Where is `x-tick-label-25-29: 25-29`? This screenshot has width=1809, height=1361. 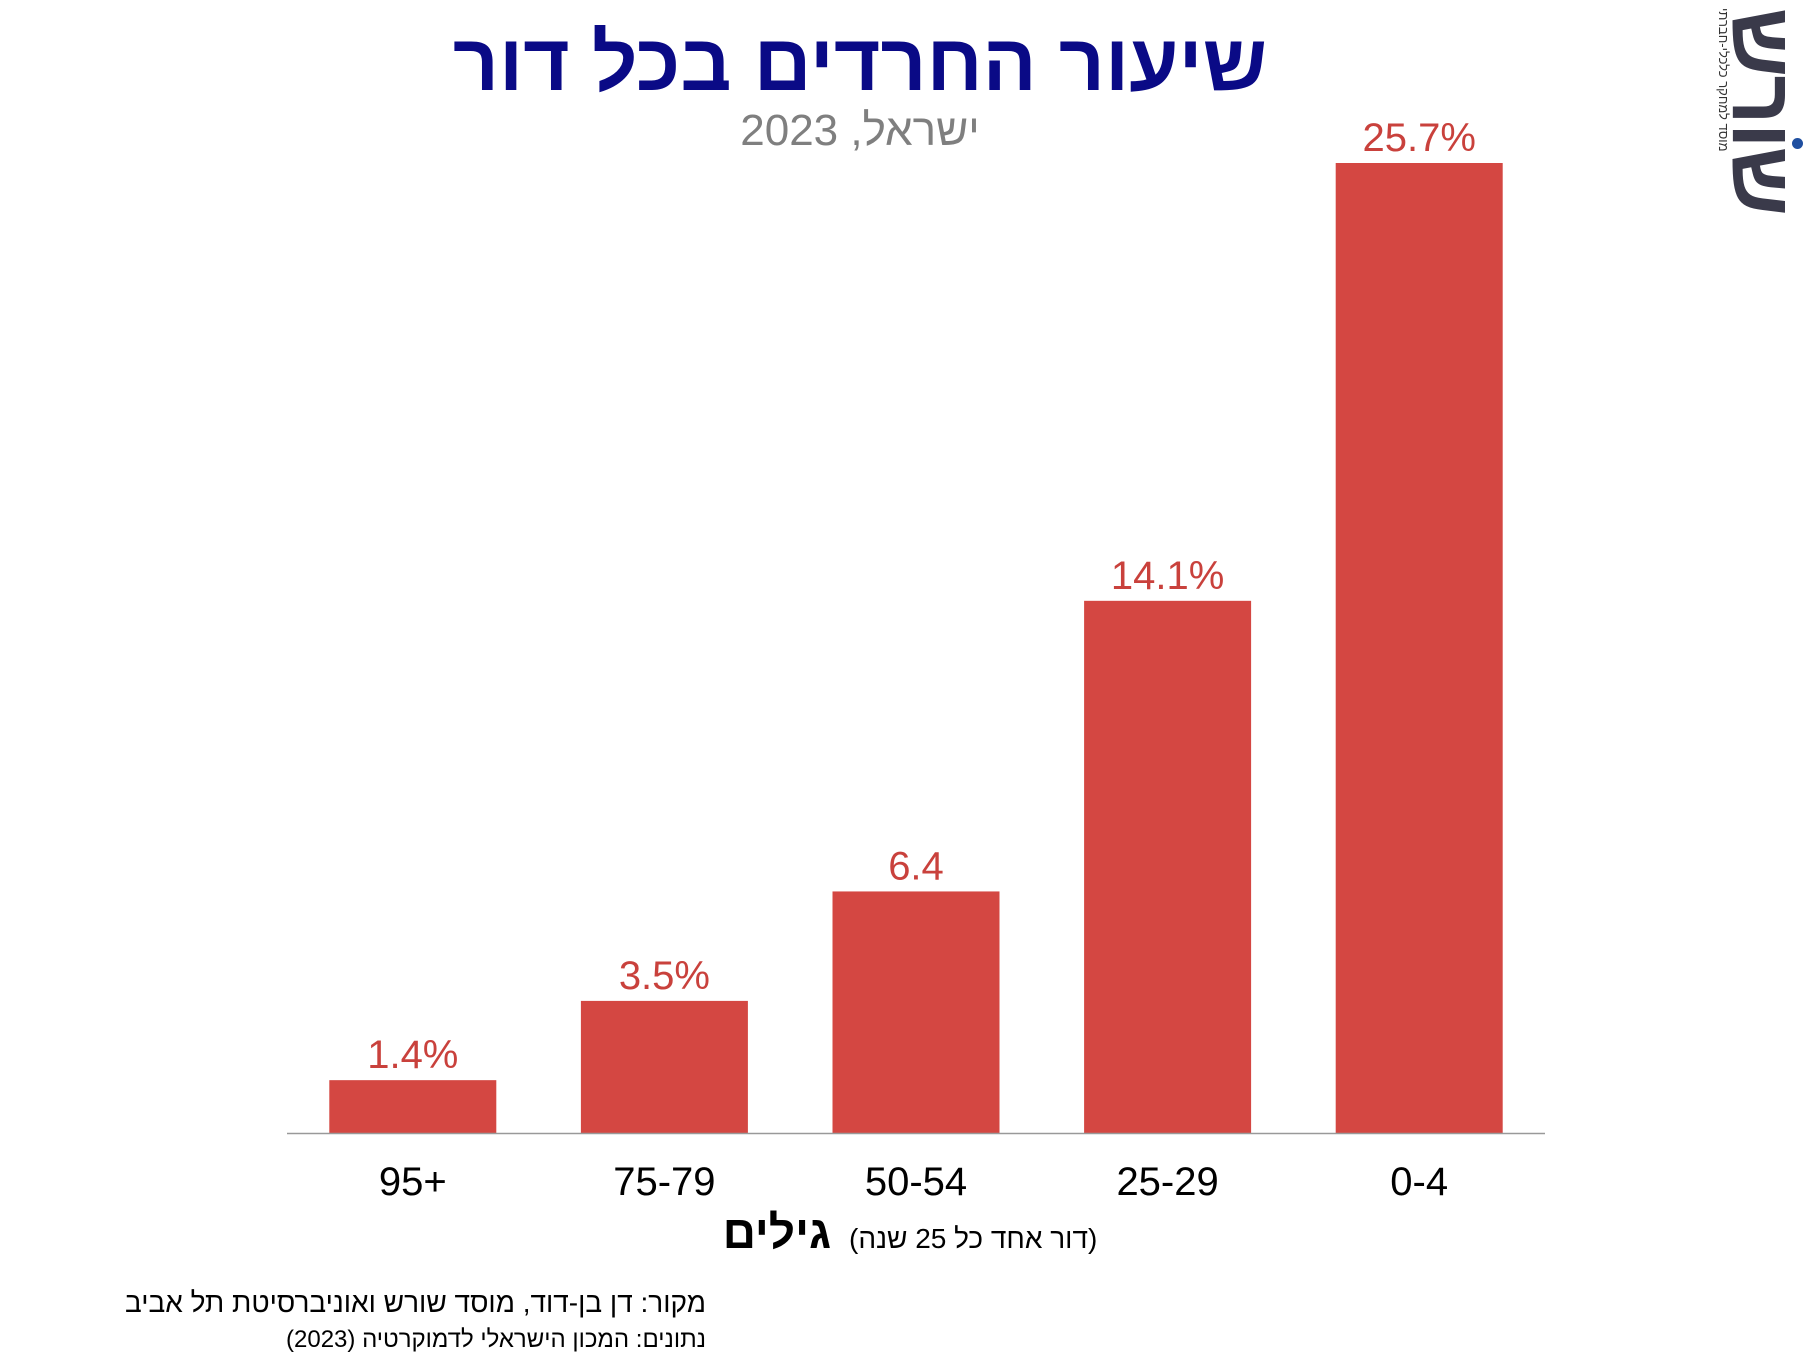
x-tick-label-25-29: 25-29 is located at coordinates (1167, 1182).